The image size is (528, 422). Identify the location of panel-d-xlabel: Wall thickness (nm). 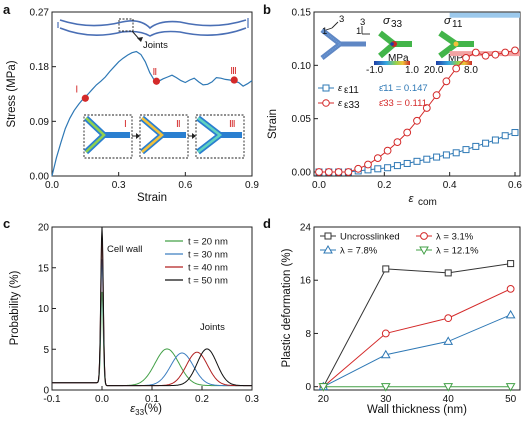
(417, 410).